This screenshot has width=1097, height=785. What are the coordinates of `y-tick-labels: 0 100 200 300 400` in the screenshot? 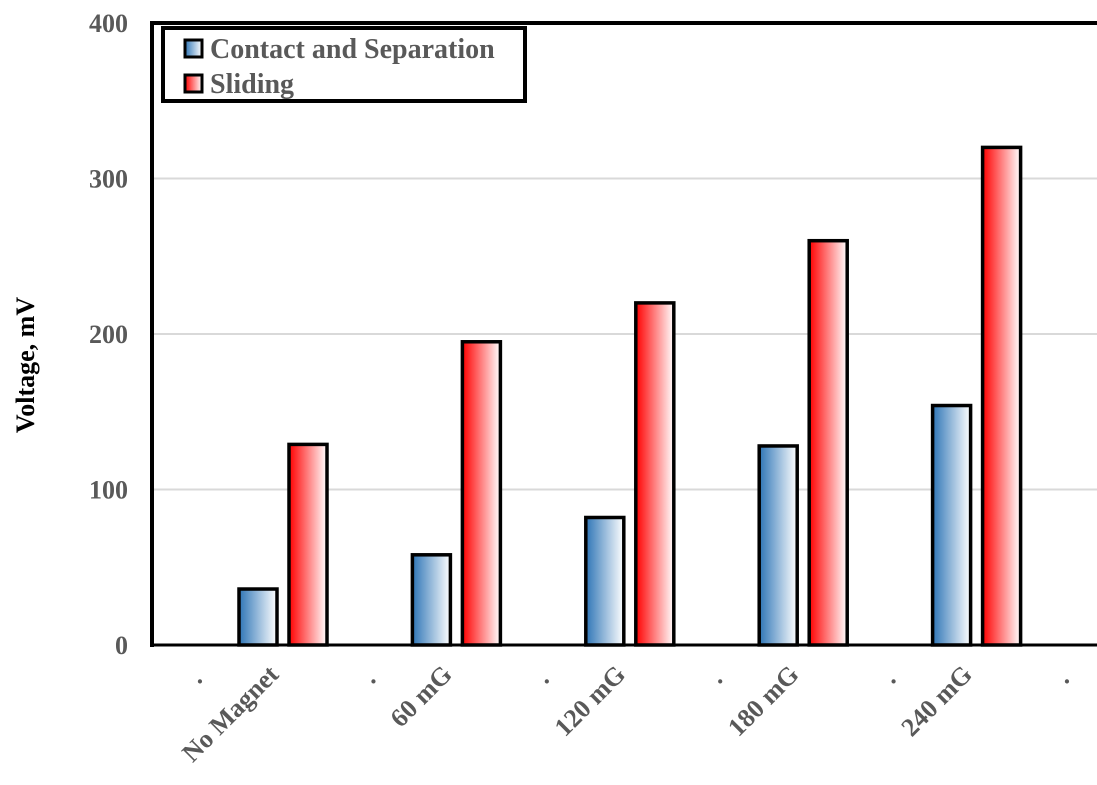 It's located at (108, 334).